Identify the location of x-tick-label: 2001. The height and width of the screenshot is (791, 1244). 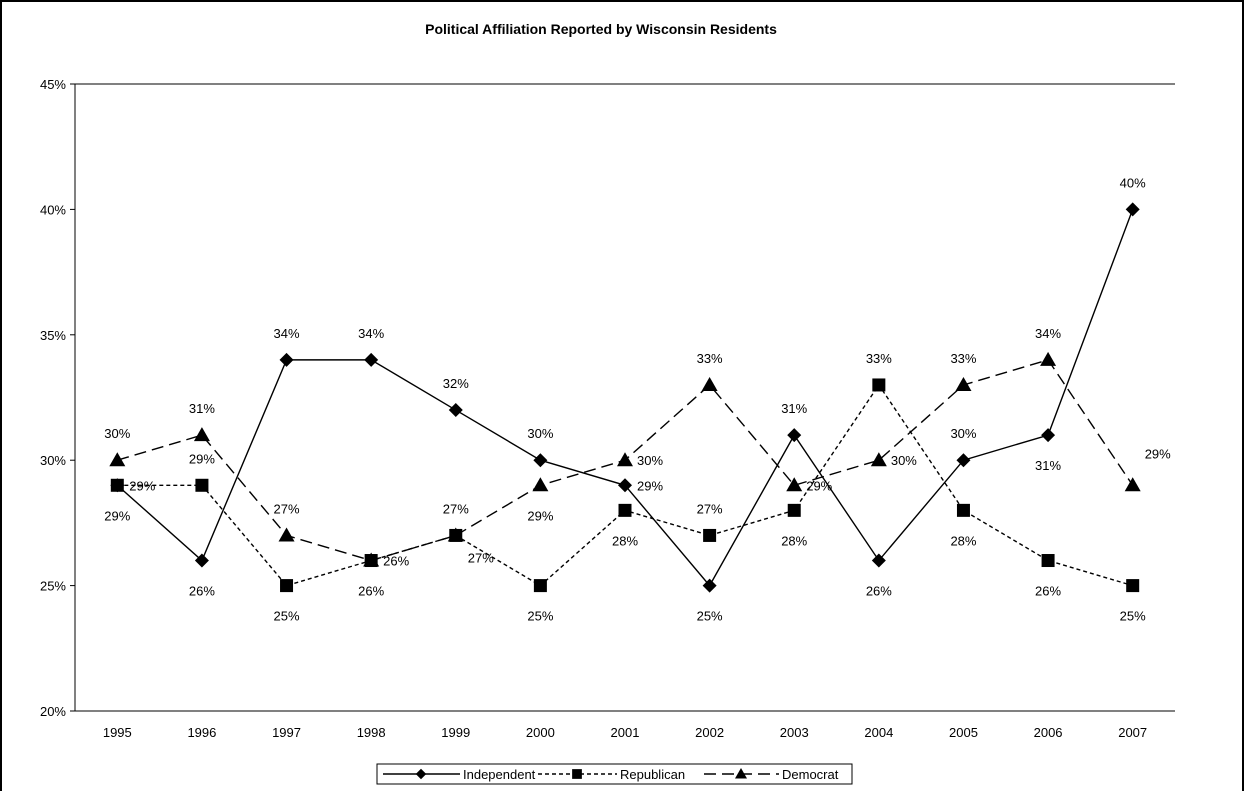
(625, 732).